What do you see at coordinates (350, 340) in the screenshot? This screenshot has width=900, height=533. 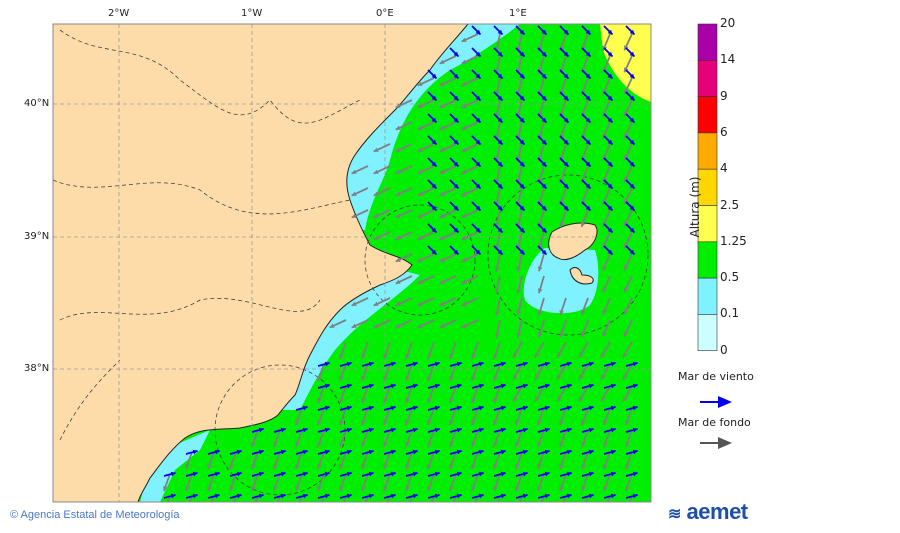 I see `coastal-shallow-zone-south` at bounding box center [350, 340].